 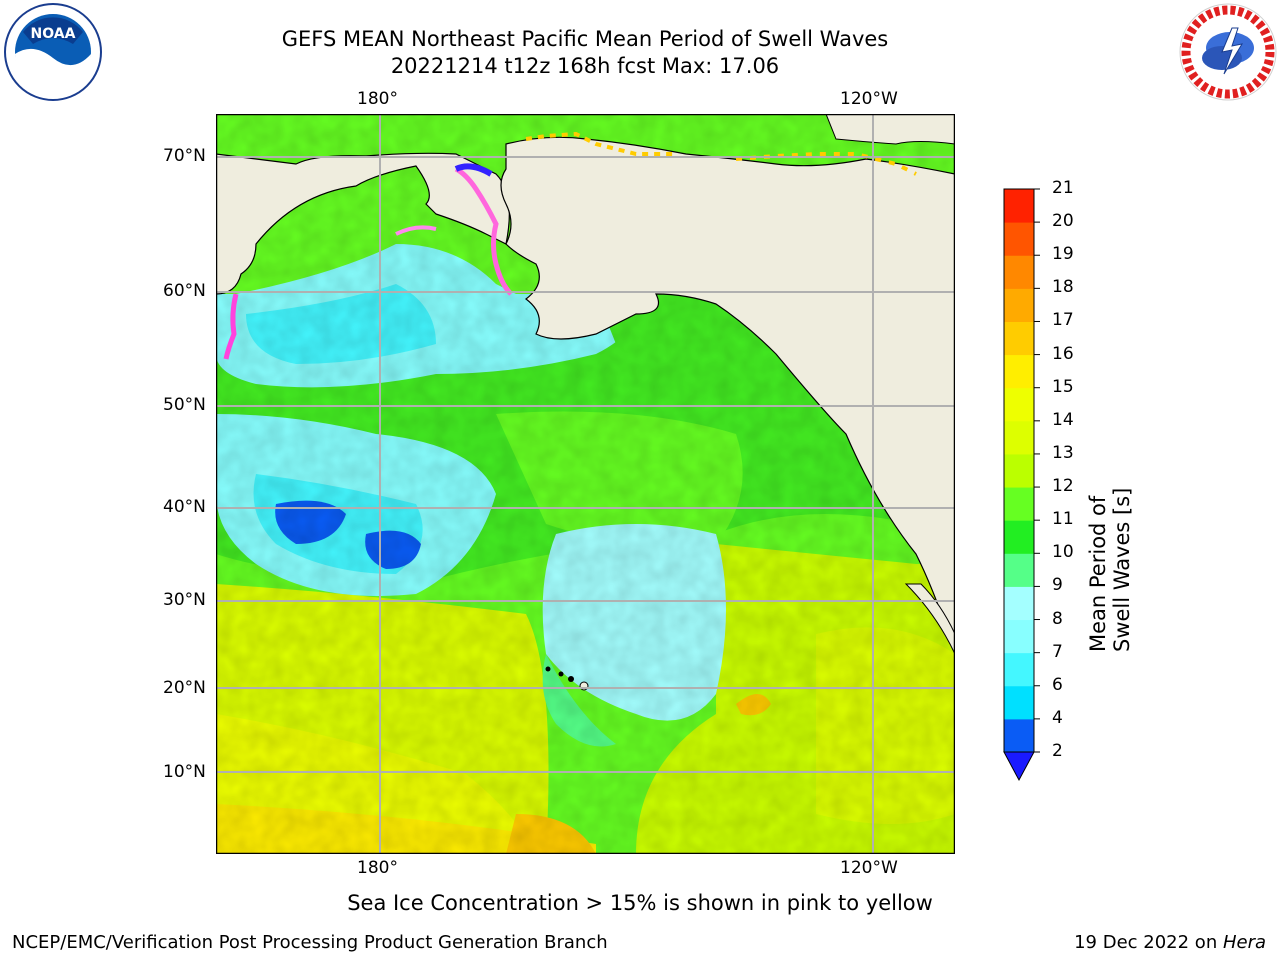 I want to click on lat-label-40n: 40°N, so click(x=184, y=507).